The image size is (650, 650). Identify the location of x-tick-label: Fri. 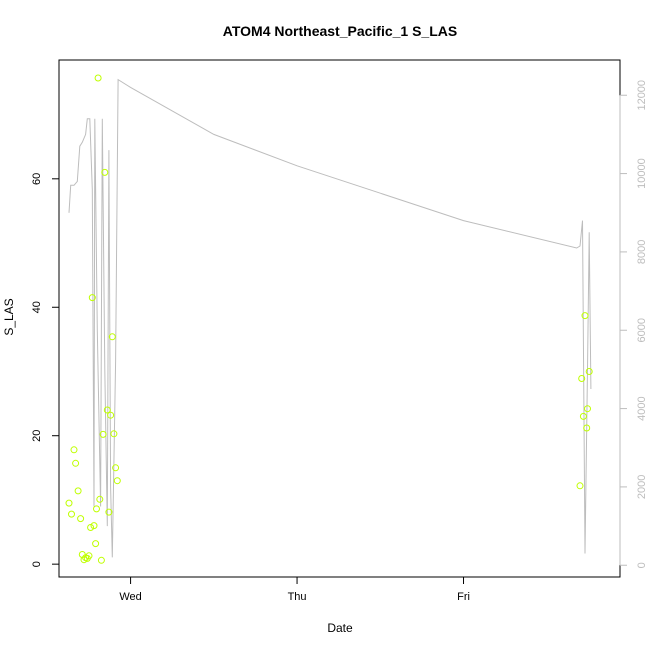
(463, 597).